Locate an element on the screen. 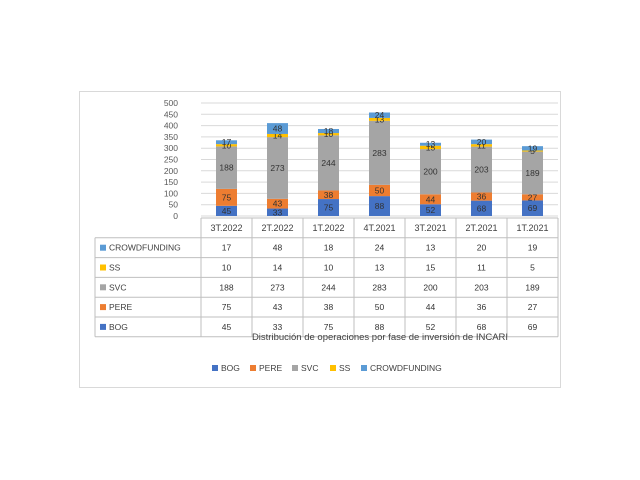  legend-swatch-ss is located at coordinates (333, 368).